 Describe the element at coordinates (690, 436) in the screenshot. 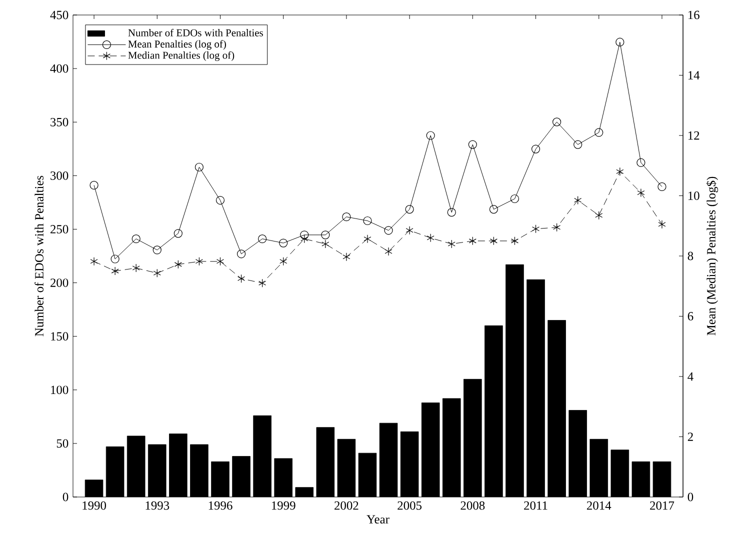

I see `y2-tick-label: 2` at that location.